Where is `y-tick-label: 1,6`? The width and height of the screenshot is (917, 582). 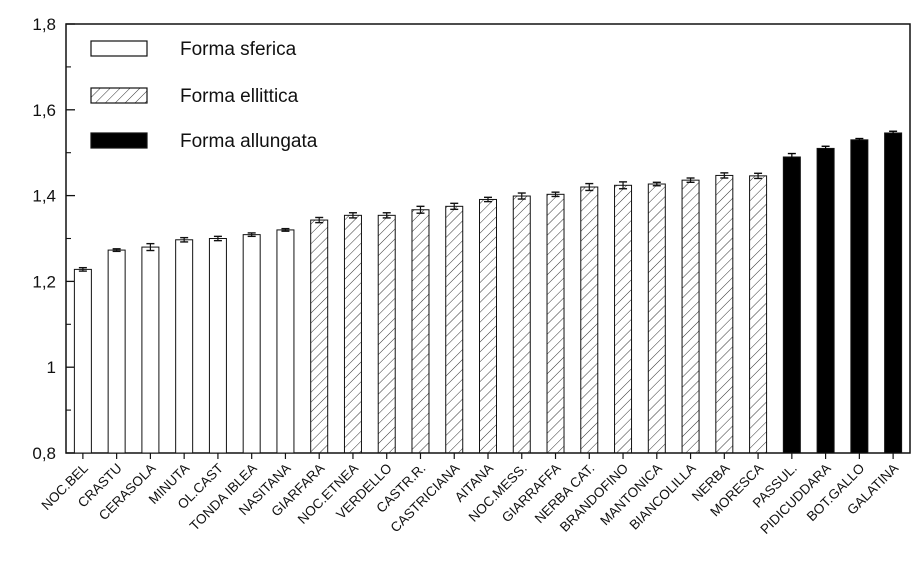
y-tick-label: 1,6 is located at coordinates (44, 110).